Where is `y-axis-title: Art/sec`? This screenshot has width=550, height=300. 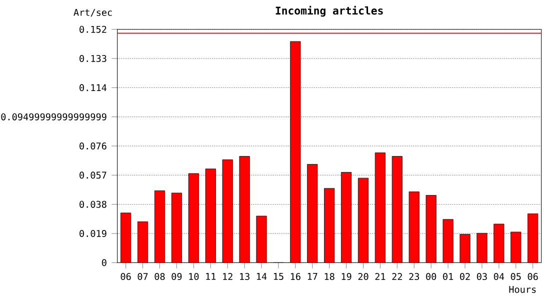 y-axis-title: Art/sec is located at coordinates (93, 13).